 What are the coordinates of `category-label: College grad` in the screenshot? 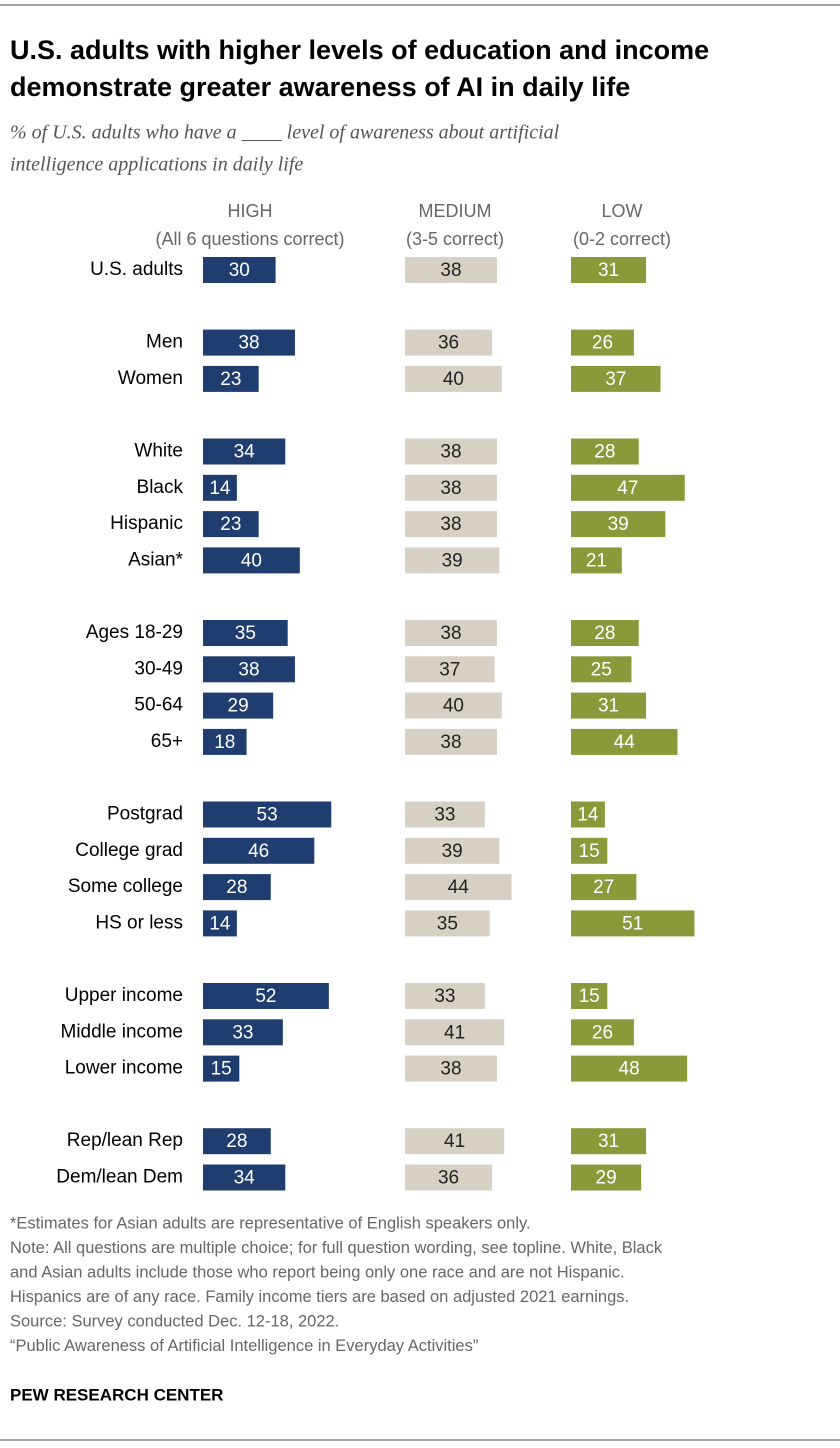 It's located at (129, 850).